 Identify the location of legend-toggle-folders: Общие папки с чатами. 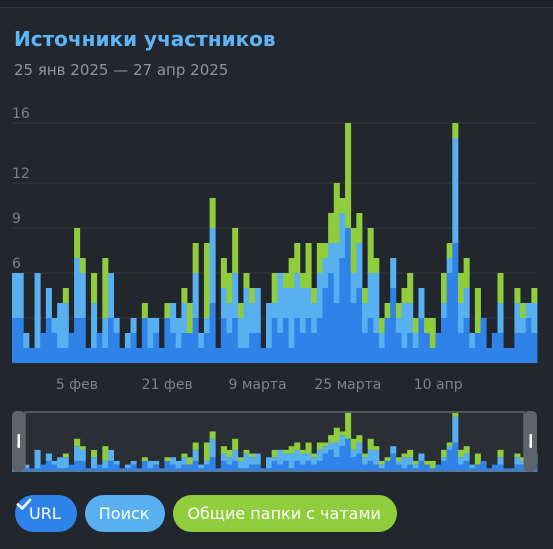
(206, 513).